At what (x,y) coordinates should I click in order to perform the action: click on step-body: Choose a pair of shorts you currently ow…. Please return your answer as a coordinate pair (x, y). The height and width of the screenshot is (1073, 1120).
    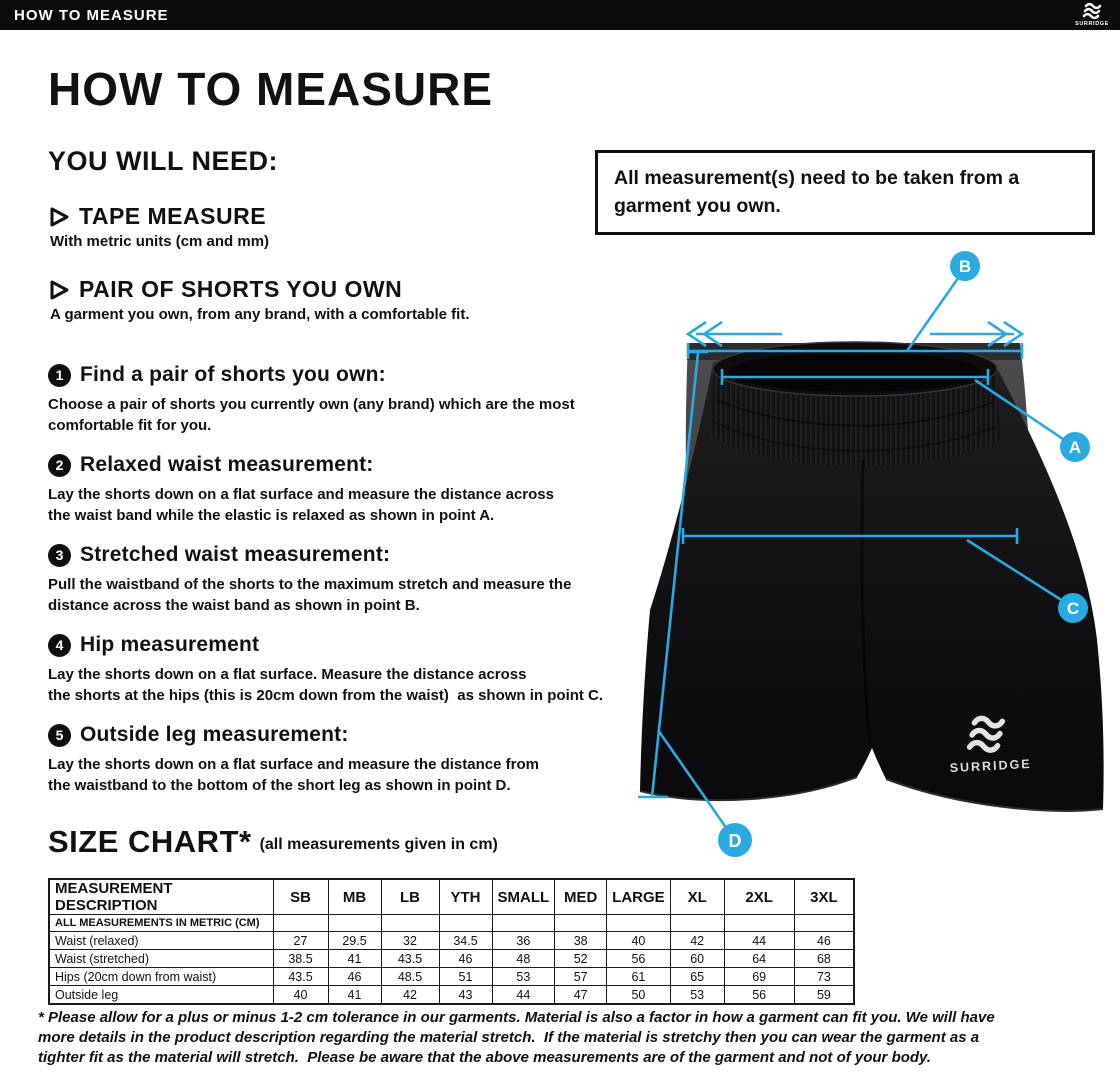
    Looking at the image, I should click on (348, 415).